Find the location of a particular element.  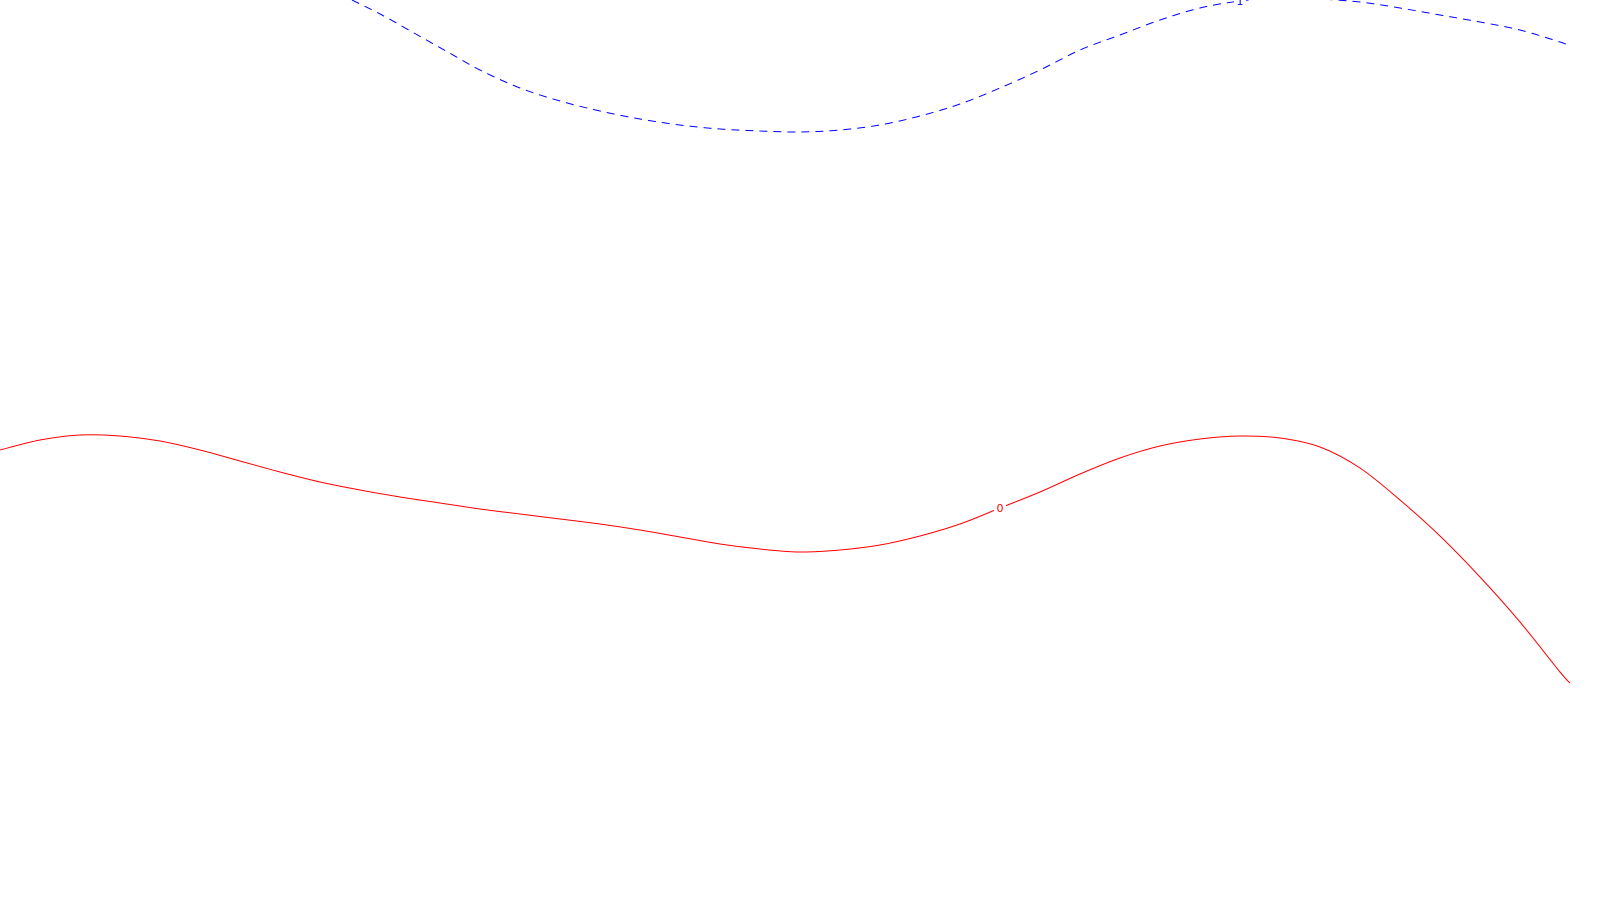

contour-label-1: 1 is located at coordinates (1240, 4).